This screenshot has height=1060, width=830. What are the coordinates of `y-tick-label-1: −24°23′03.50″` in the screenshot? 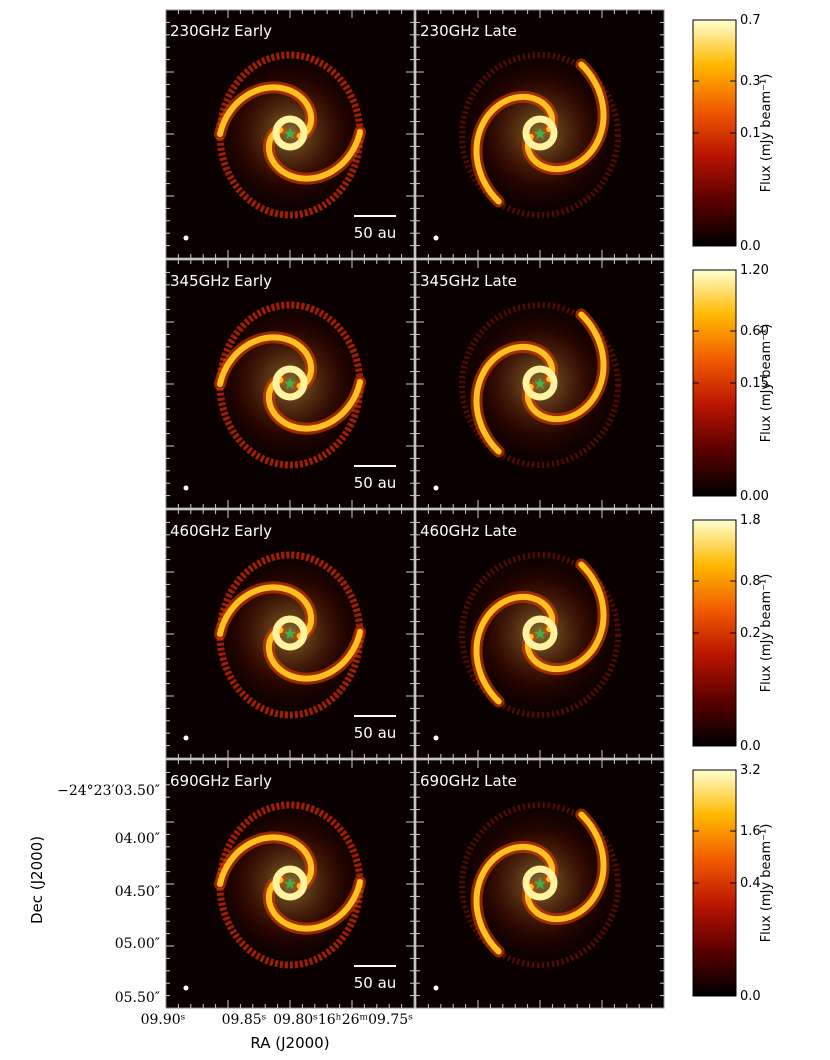 It's located at (108, 791).